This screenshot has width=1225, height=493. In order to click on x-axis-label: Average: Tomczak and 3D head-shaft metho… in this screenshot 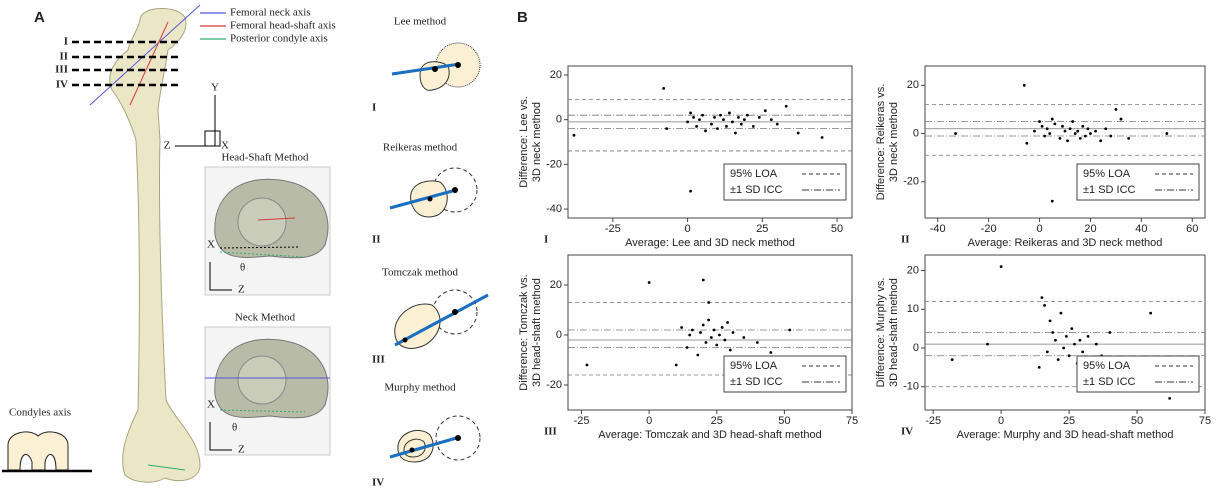, I will do `click(709, 435)`.